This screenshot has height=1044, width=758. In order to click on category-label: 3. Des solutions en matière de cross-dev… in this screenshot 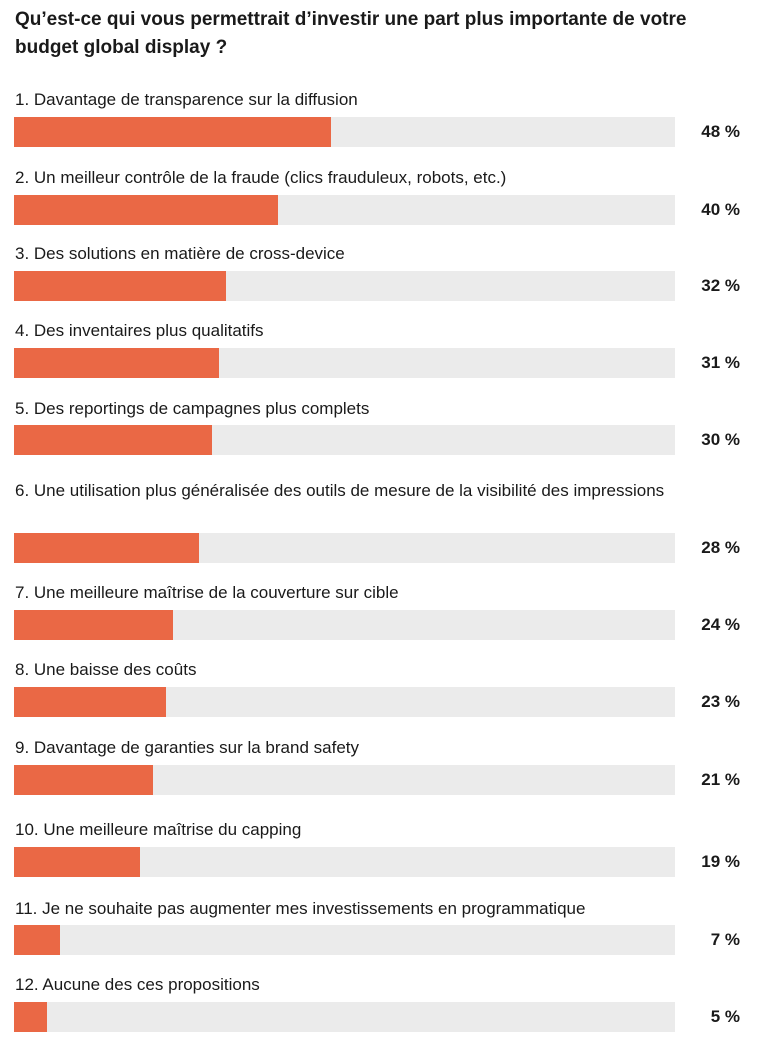, I will do `click(180, 253)`.